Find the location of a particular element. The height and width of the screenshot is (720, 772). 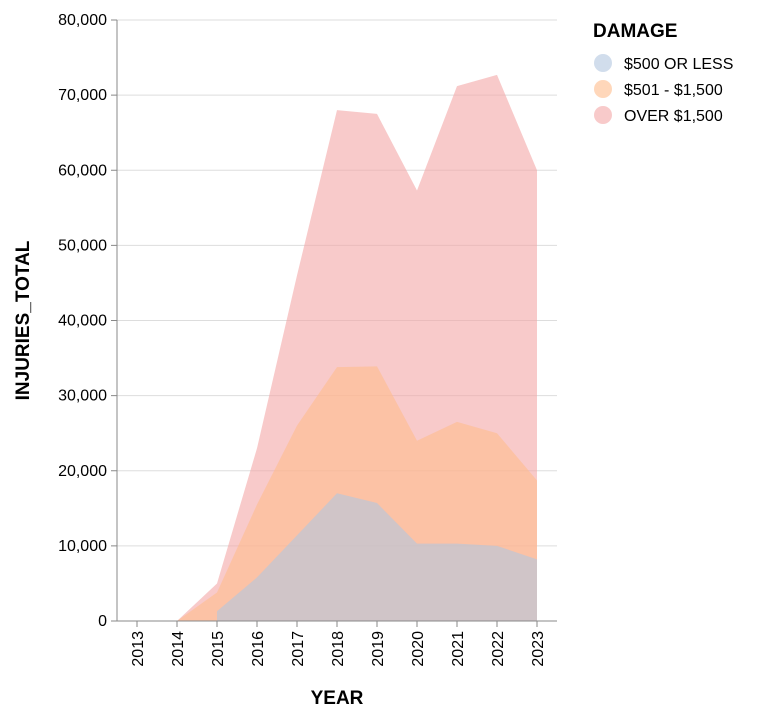

legend-label: OVER $1,500 is located at coordinates (673, 116).